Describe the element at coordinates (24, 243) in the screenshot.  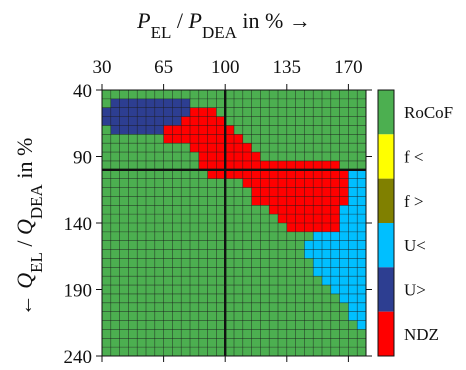
I see `axis-title-part: /` at that location.